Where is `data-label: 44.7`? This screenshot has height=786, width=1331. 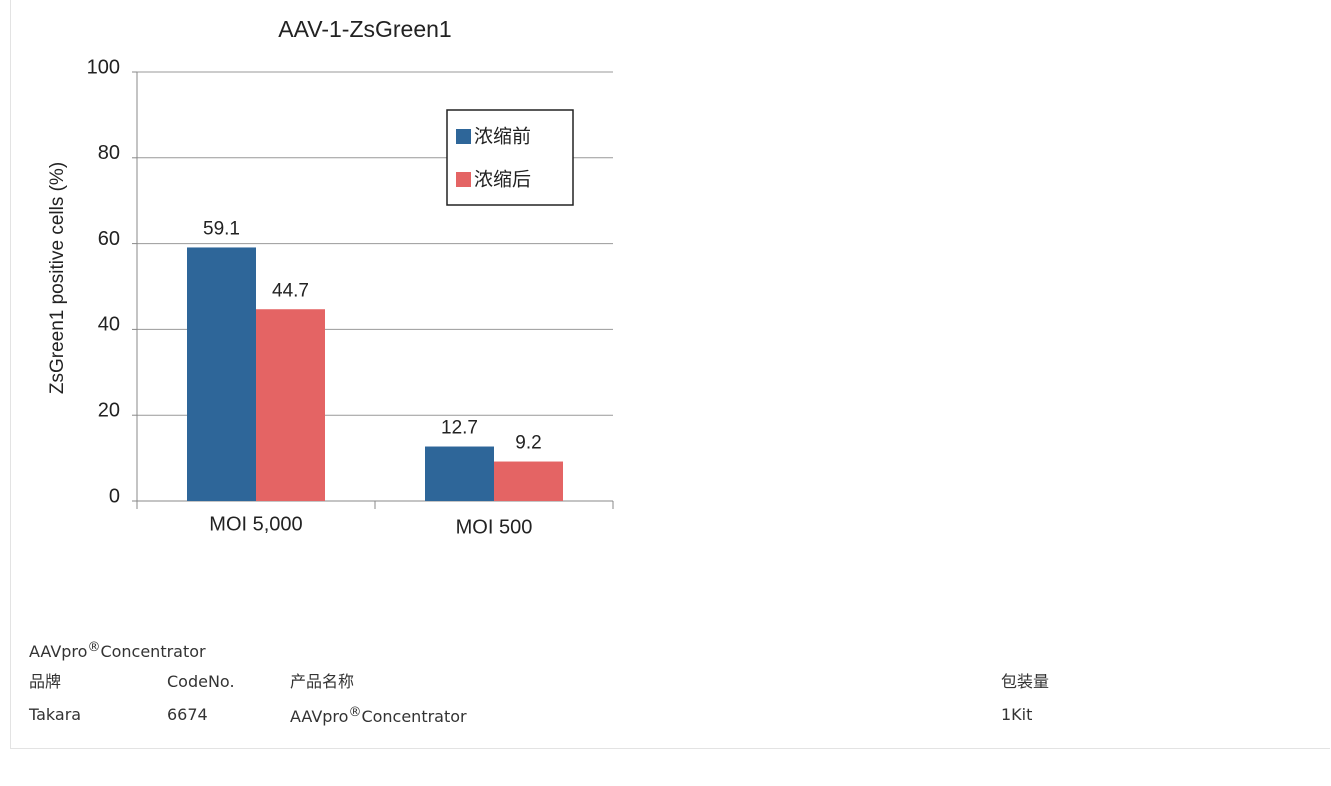 data-label: 44.7 is located at coordinates (290, 290).